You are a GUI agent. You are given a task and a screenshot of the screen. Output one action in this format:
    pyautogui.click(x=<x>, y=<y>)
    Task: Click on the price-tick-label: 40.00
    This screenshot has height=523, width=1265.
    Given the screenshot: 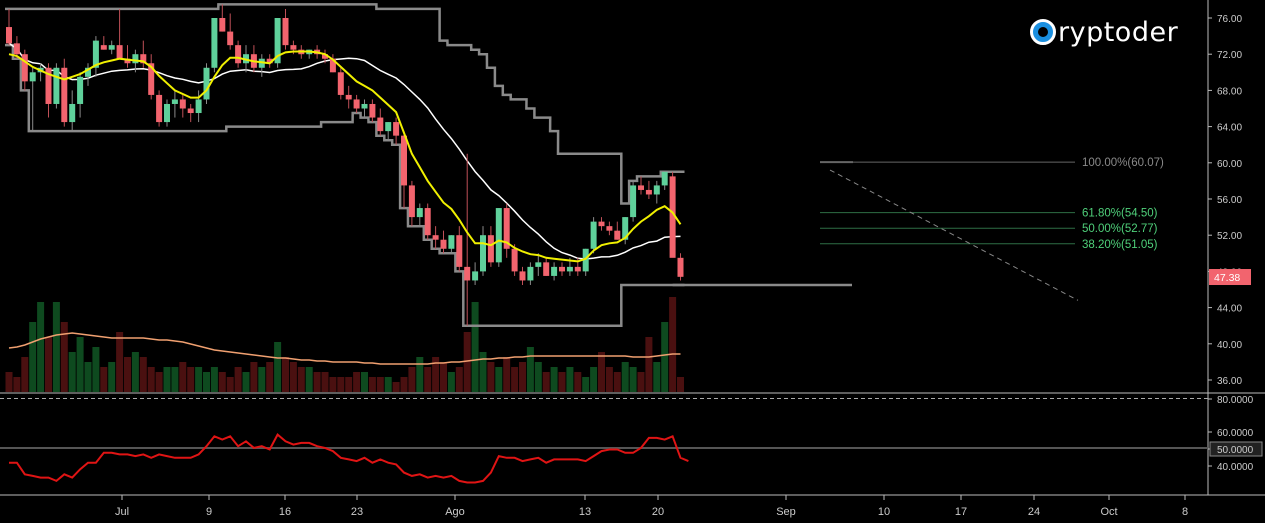 What is the action you would take?
    pyautogui.click(x=1229, y=345)
    